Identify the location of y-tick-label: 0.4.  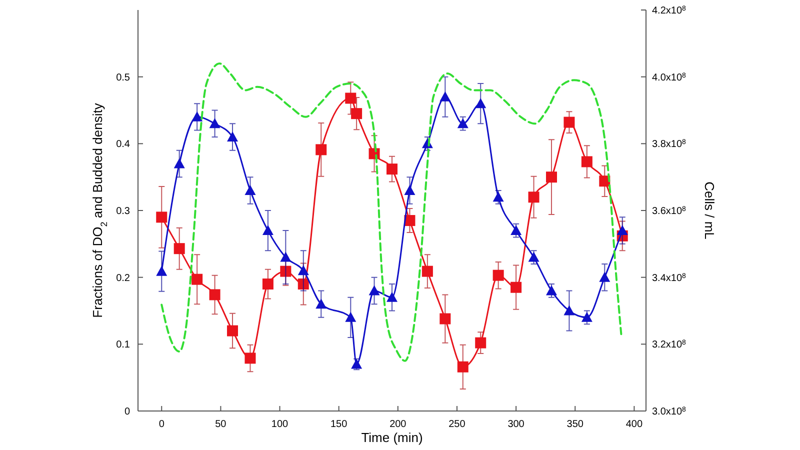
(123, 144).